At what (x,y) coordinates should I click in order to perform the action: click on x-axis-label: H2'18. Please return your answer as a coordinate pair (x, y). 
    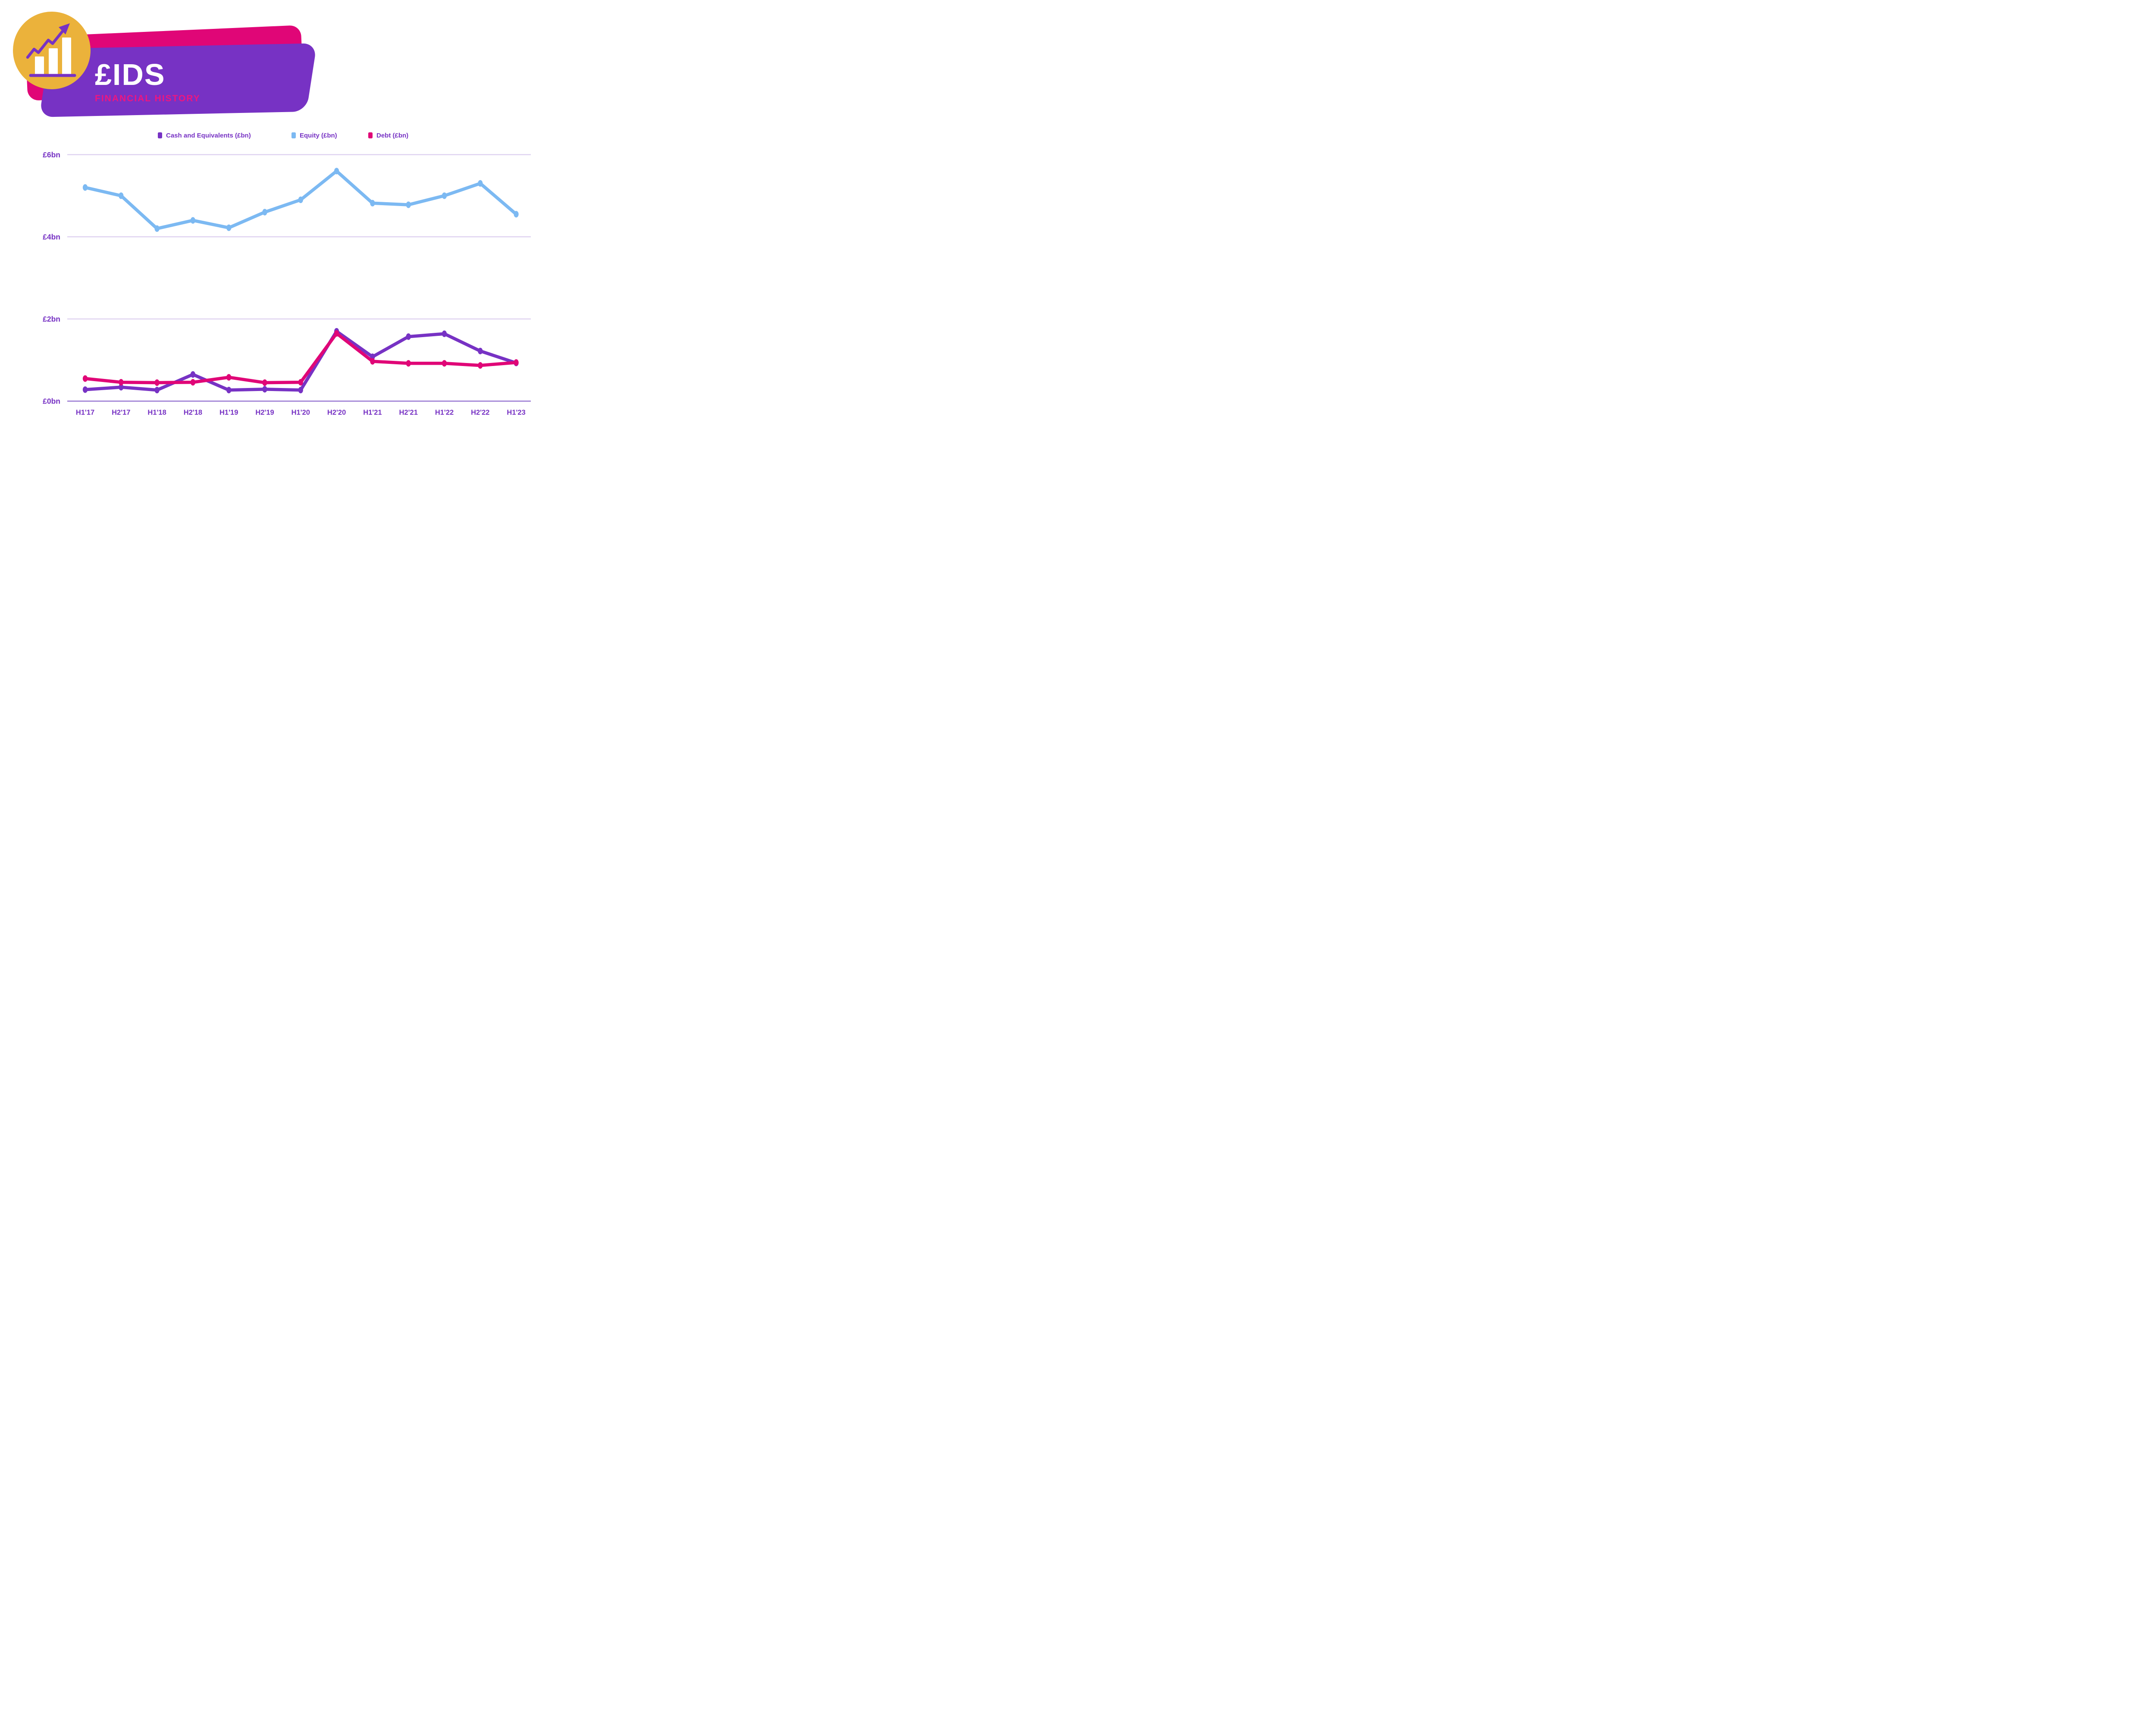
    Looking at the image, I should click on (193, 413).